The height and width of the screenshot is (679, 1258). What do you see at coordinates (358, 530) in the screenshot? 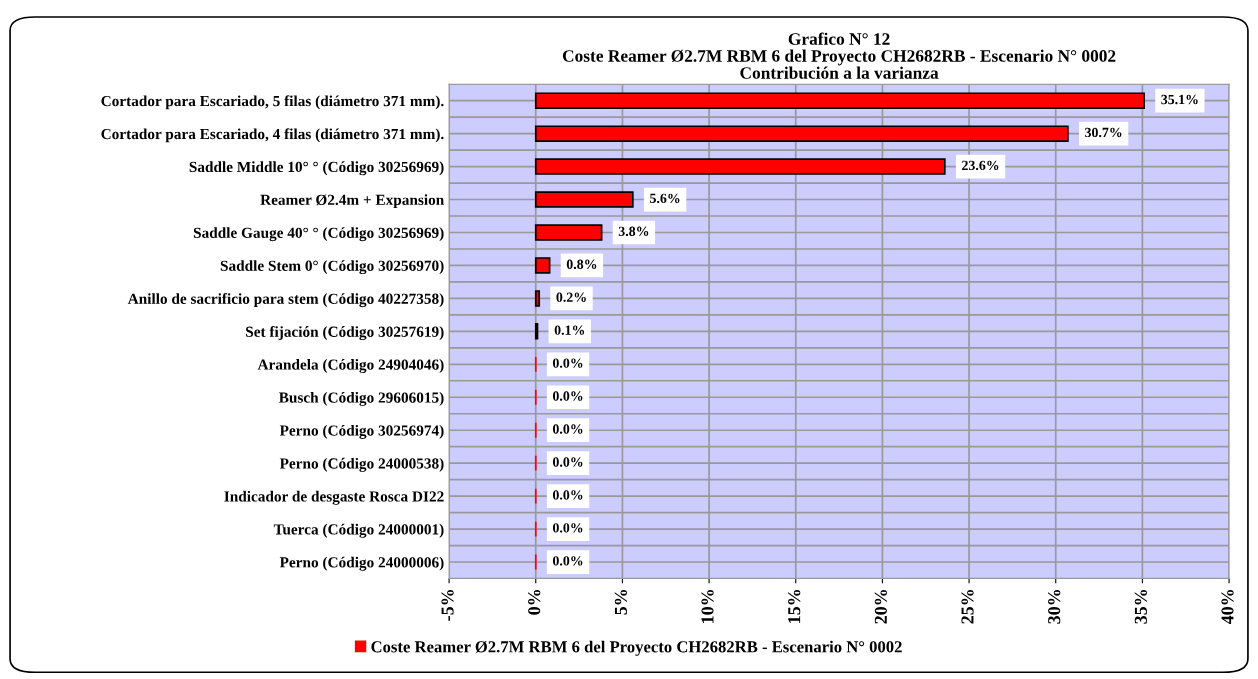
I see `y-tick-label: Tuerca (Código 24000001)` at bounding box center [358, 530].